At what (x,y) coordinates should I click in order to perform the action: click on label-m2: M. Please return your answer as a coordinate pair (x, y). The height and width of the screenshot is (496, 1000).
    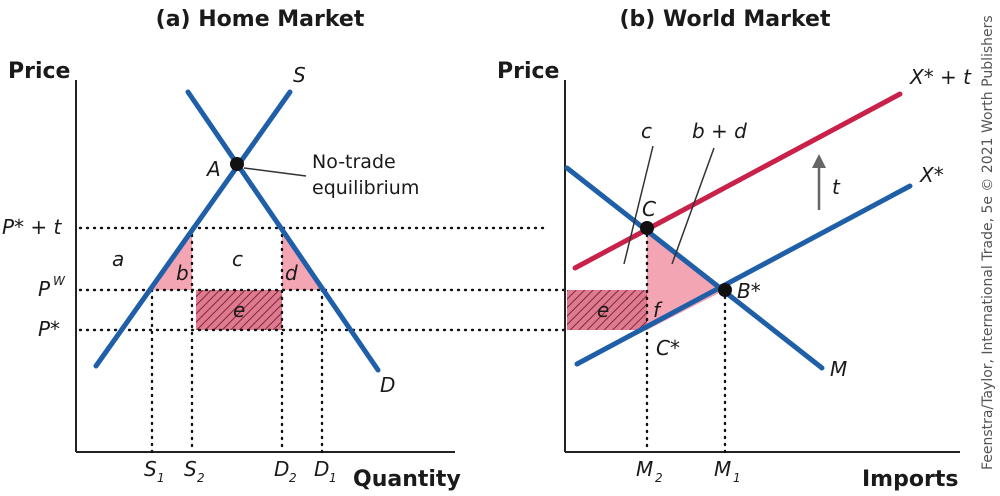
    Looking at the image, I should click on (644, 469).